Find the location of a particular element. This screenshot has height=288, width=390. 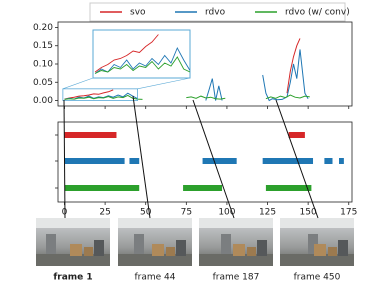

legend-label: rdvo is located at coordinates (215, 13).